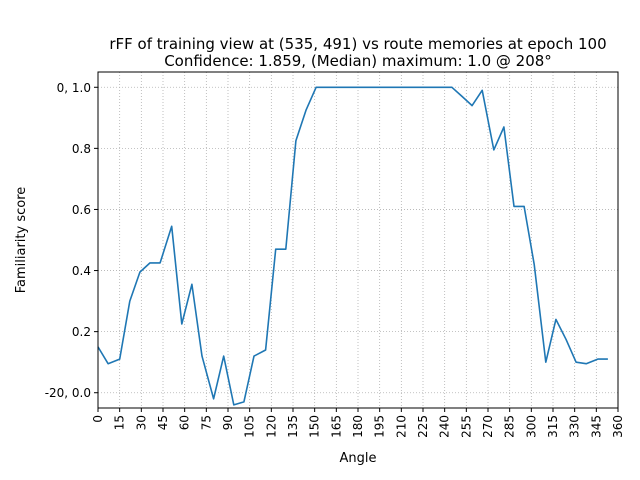  What do you see at coordinates (315, 426) in the screenshot?
I see `x-tick-label: 150` at bounding box center [315, 426].